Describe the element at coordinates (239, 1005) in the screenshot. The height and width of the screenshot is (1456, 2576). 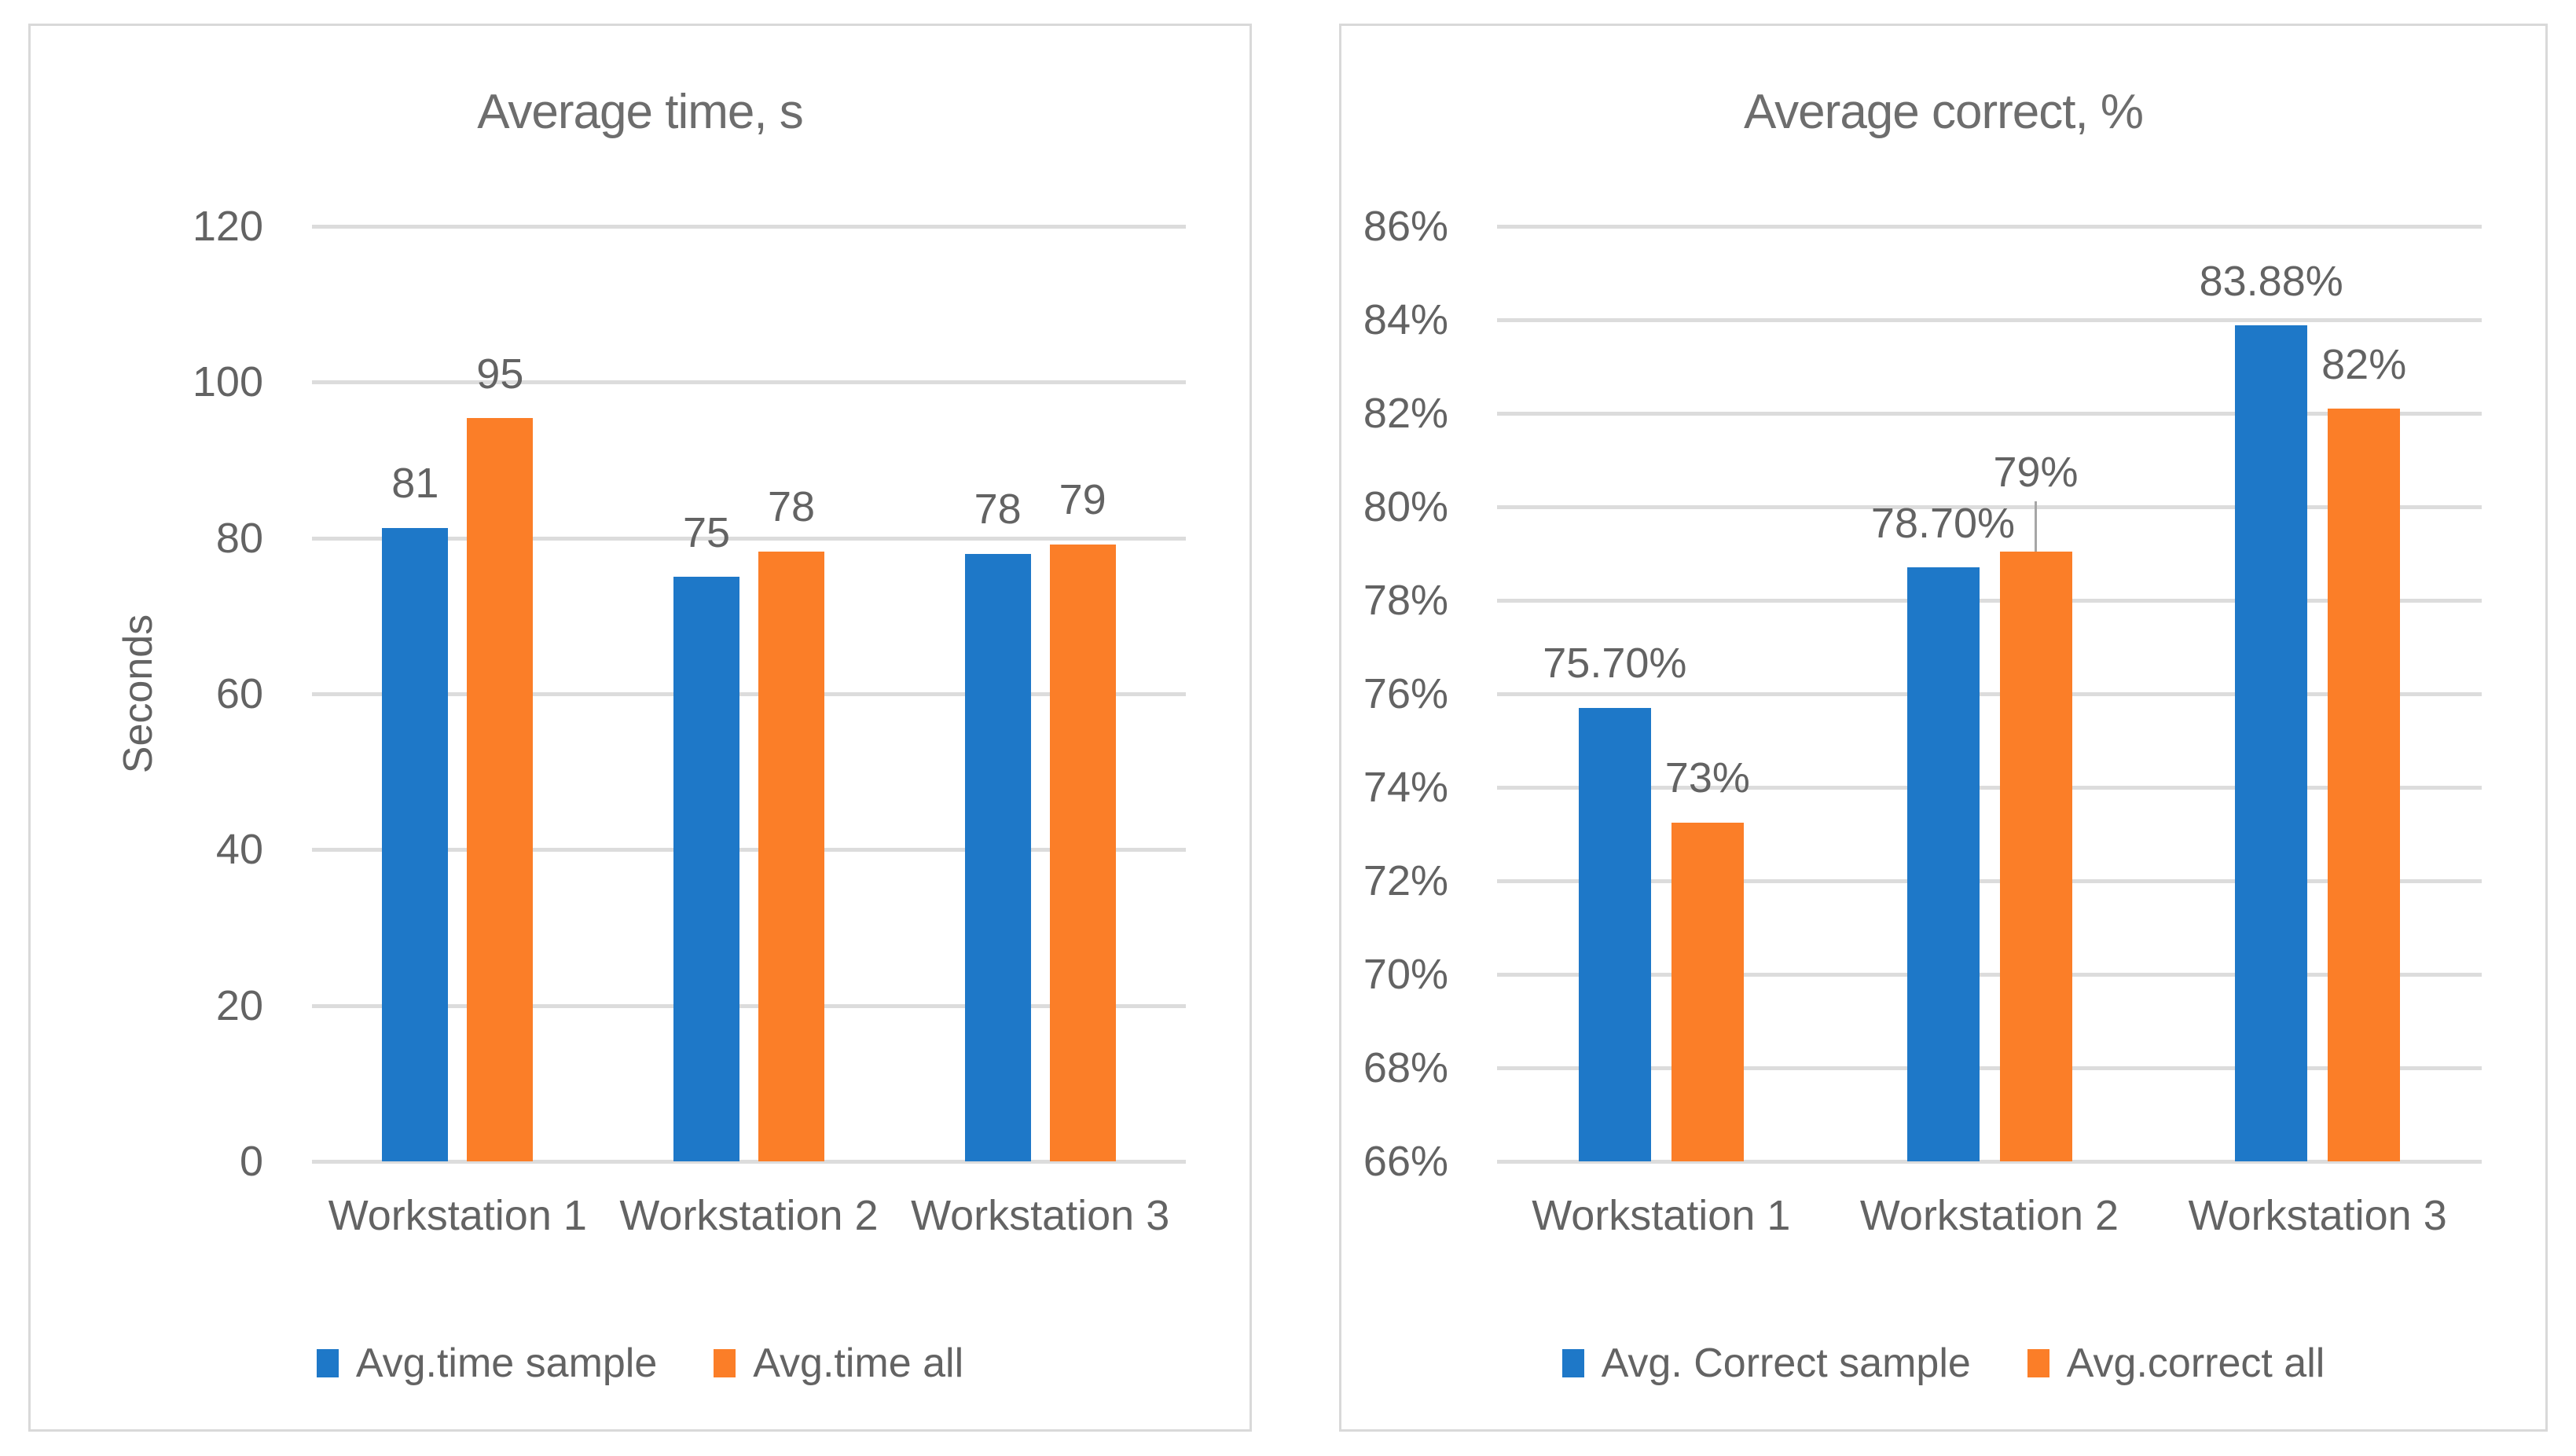
I see `y-tick-label: 20` at that location.